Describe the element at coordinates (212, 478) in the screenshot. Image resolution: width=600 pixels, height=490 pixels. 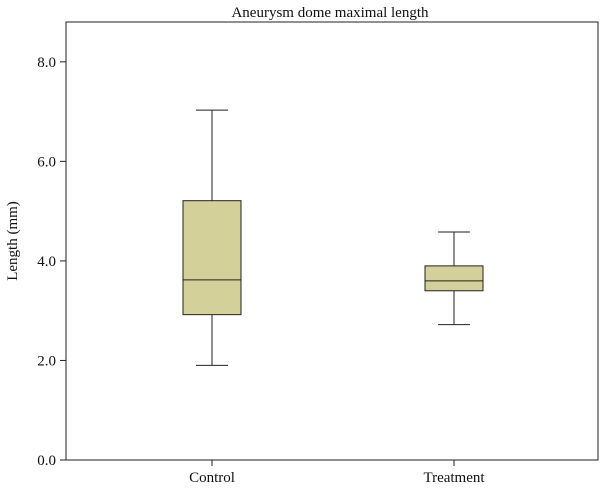
I see `x-tick-label: Control` at that location.